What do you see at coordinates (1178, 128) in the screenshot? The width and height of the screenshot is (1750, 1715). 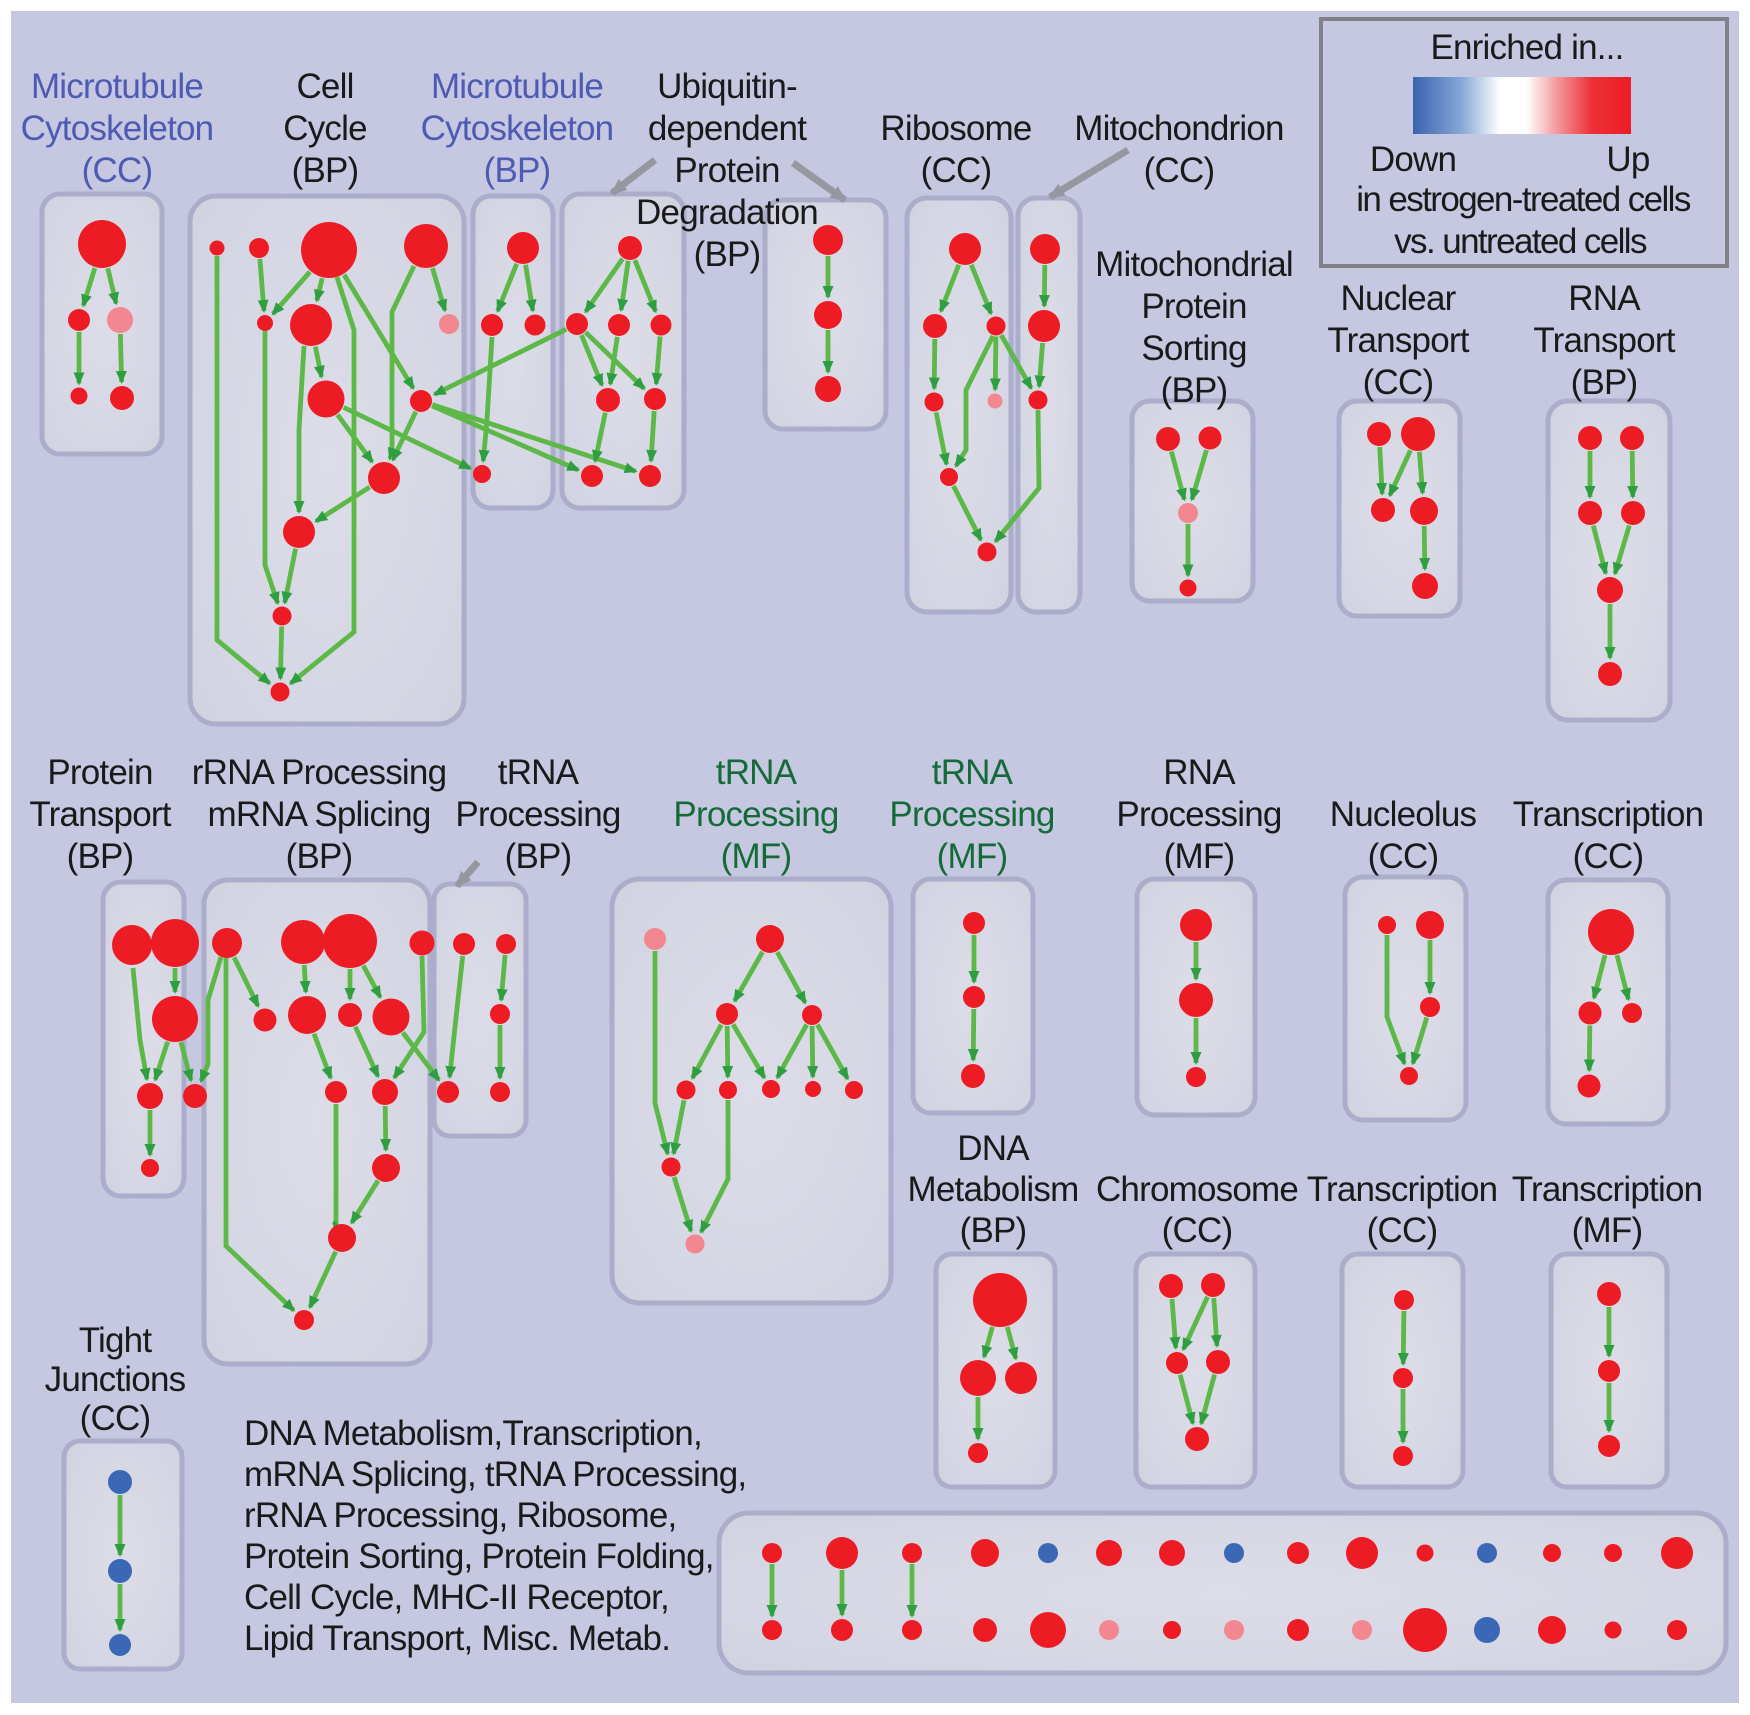 I see `svg-text: Mitochondrion` at bounding box center [1178, 128].